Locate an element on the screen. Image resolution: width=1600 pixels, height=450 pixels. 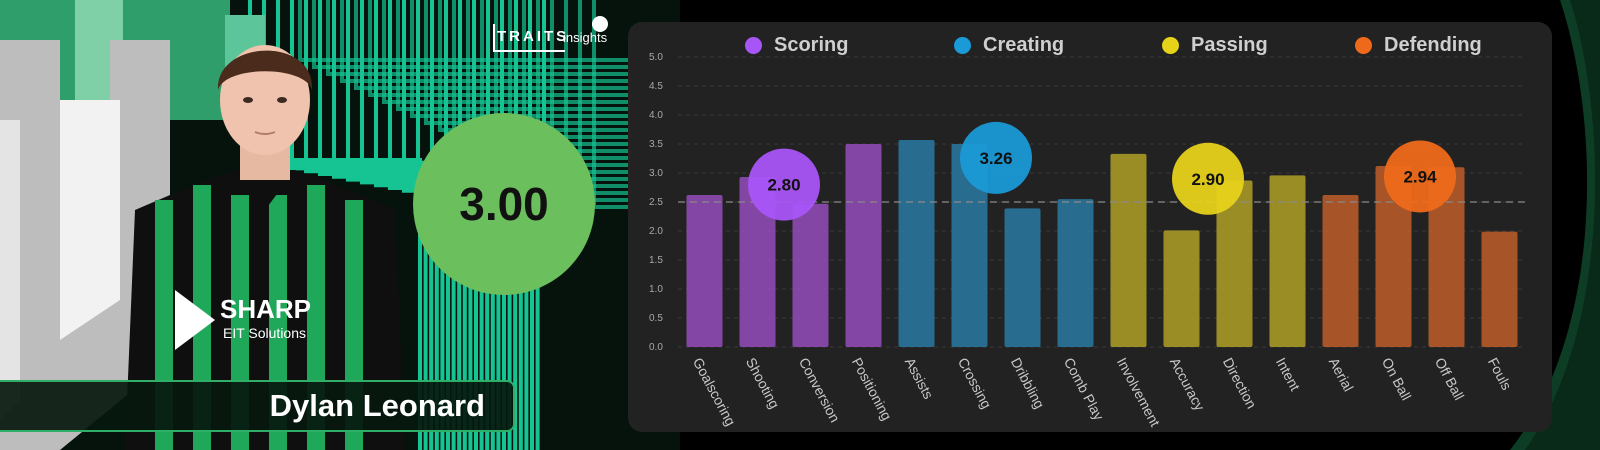
y-tick-label: 0.5 is located at coordinates (656, 318).